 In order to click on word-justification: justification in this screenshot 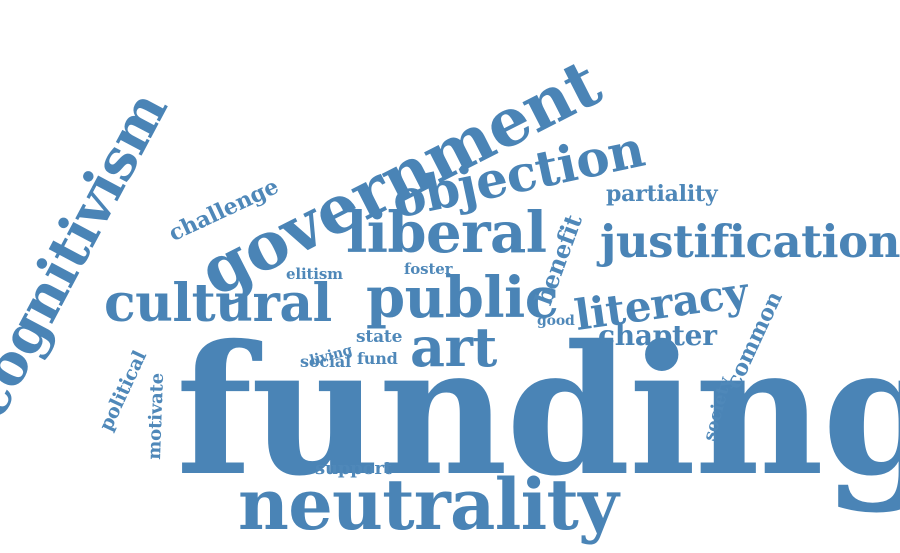, I will do `click(750, 241)`.